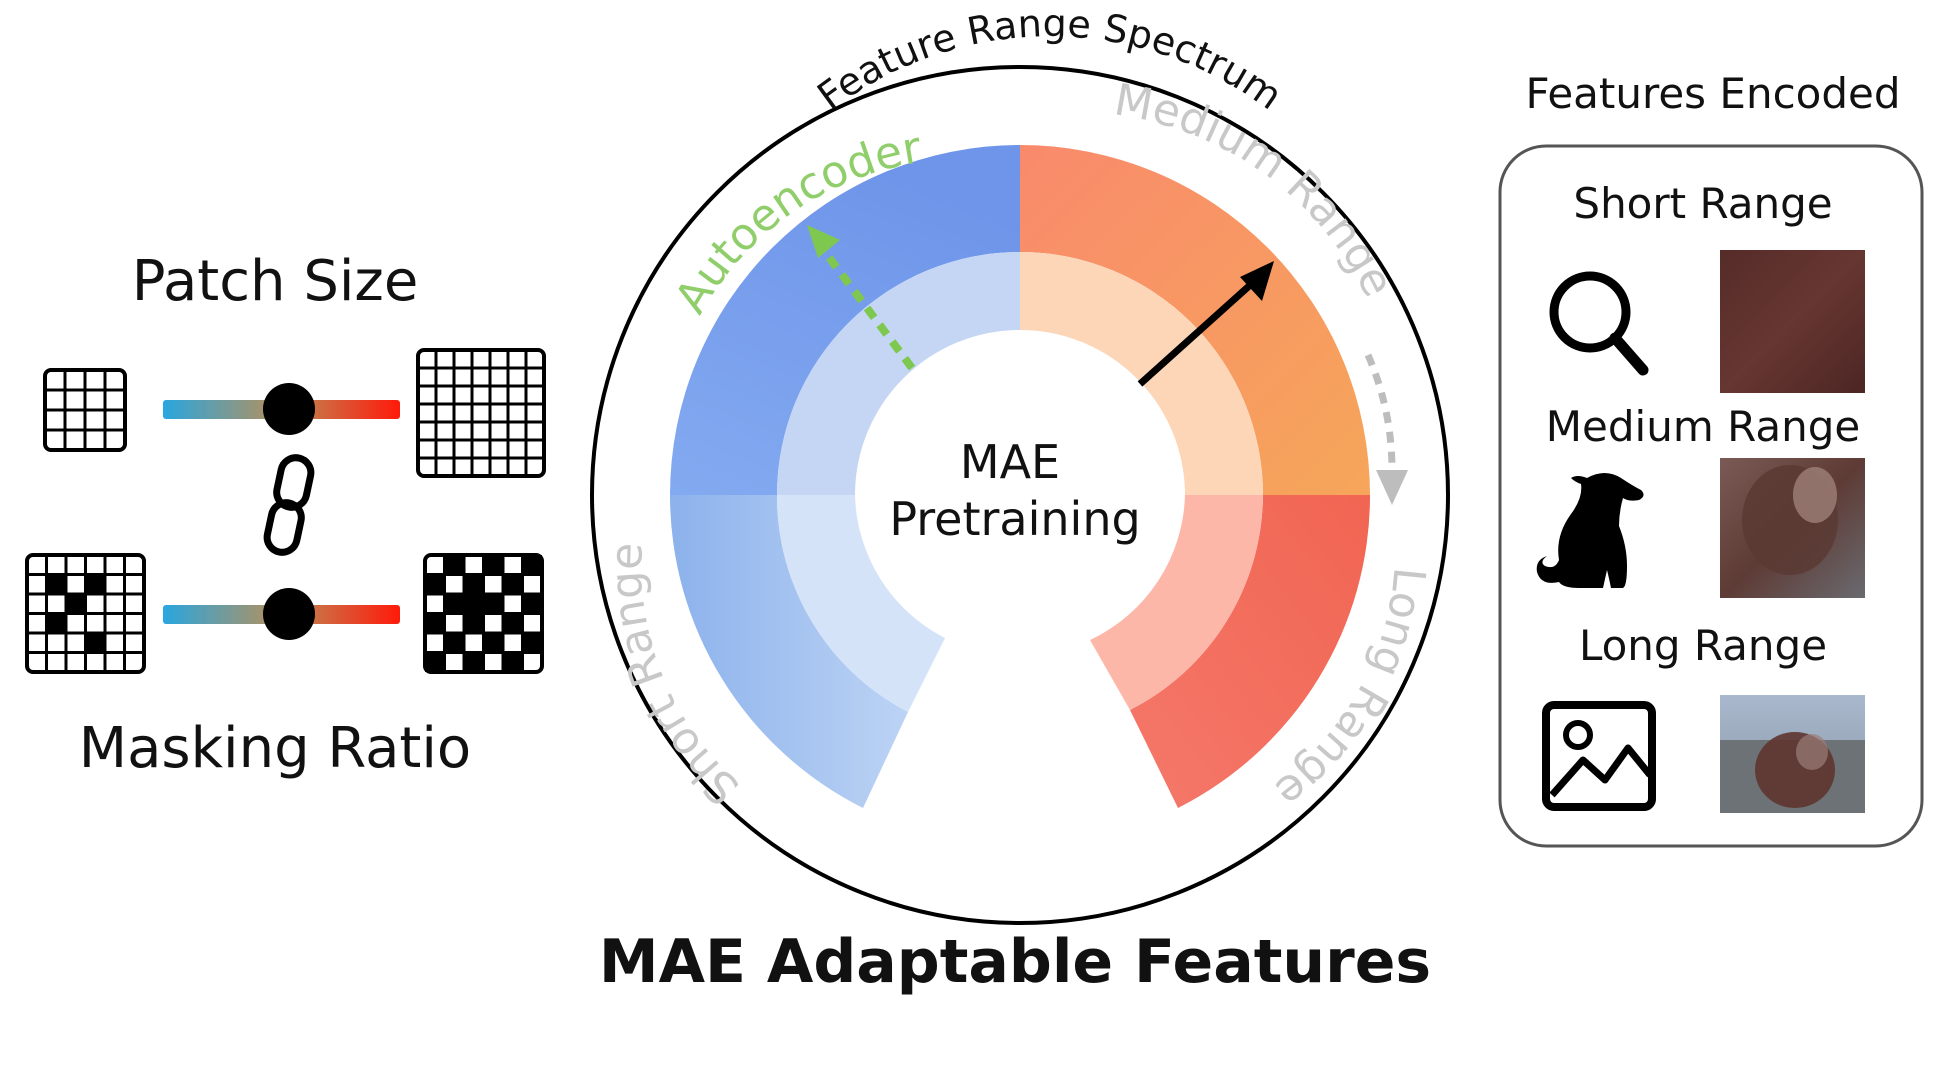 Image resolution: width=1948 pixels, height=1072 pixels. I want to click on medium-range-thumbnail, so click(1792, 528).